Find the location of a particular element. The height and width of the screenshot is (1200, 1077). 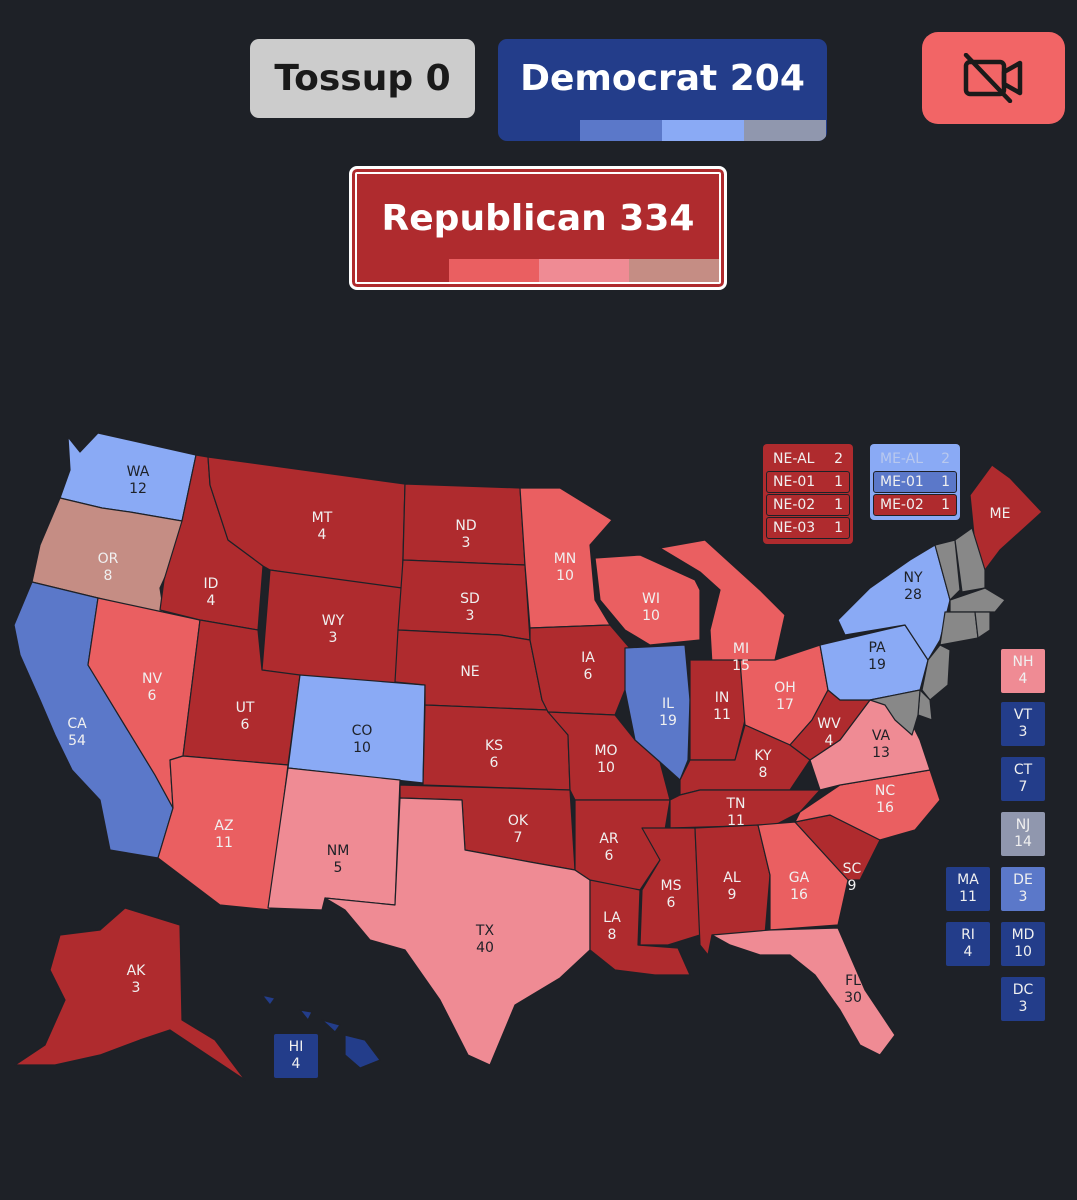

state-label-ny: NY is located at coordinates (912, 578).